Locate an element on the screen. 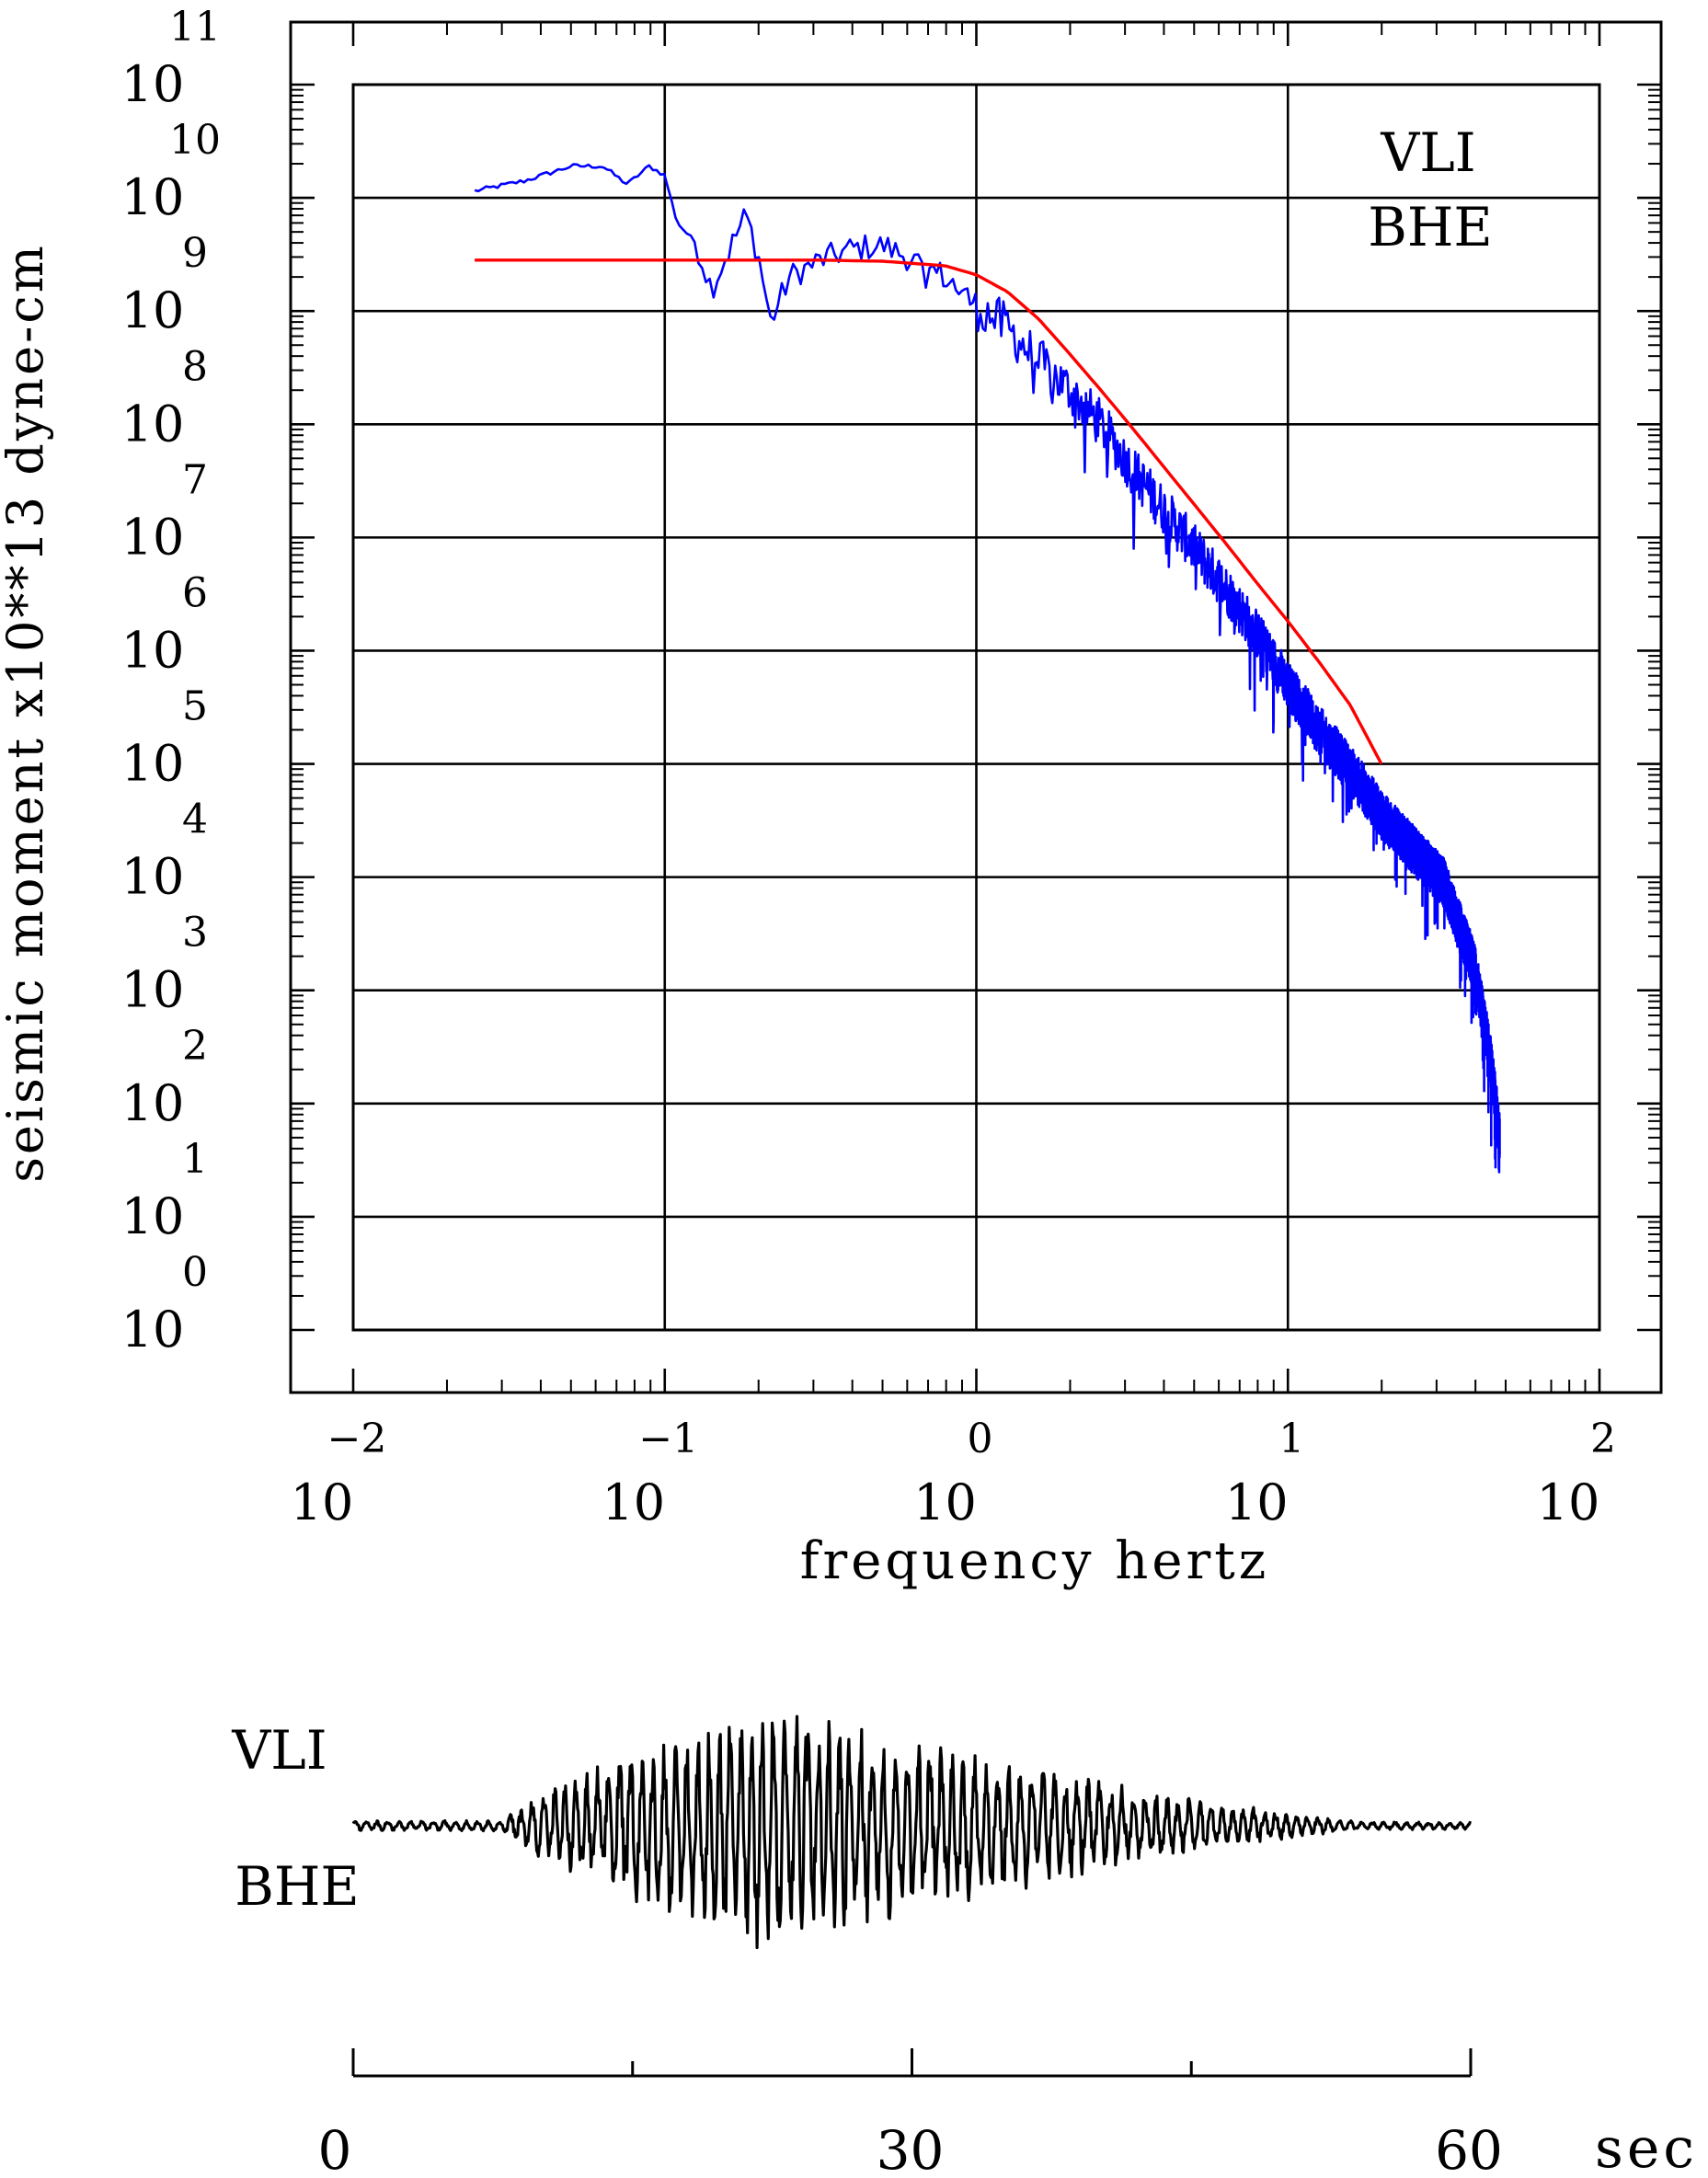 The width and height of the screenshot is (1708, 2178). x-tick-exponent: −1 is located at coordinates (668, 1439).